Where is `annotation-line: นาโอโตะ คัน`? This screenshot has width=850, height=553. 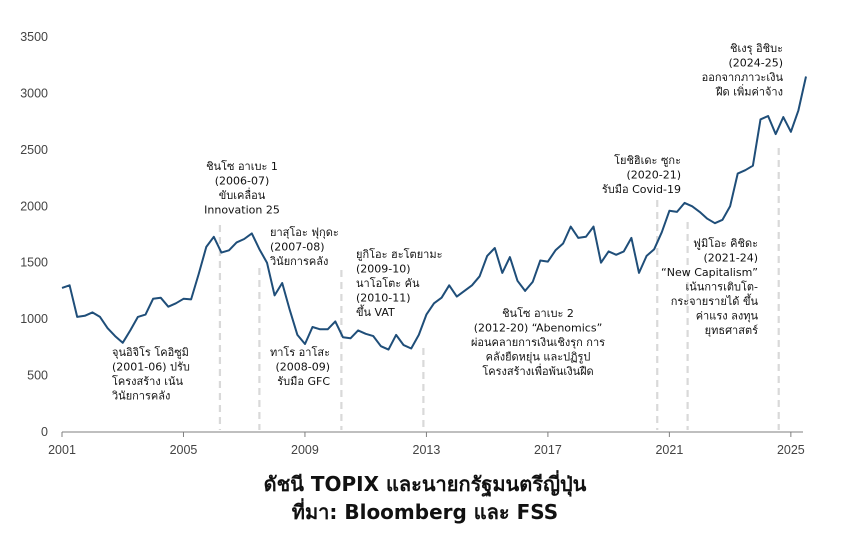
annotation-line: นาโอโตะ คัน is located at coordinates (388, 283).